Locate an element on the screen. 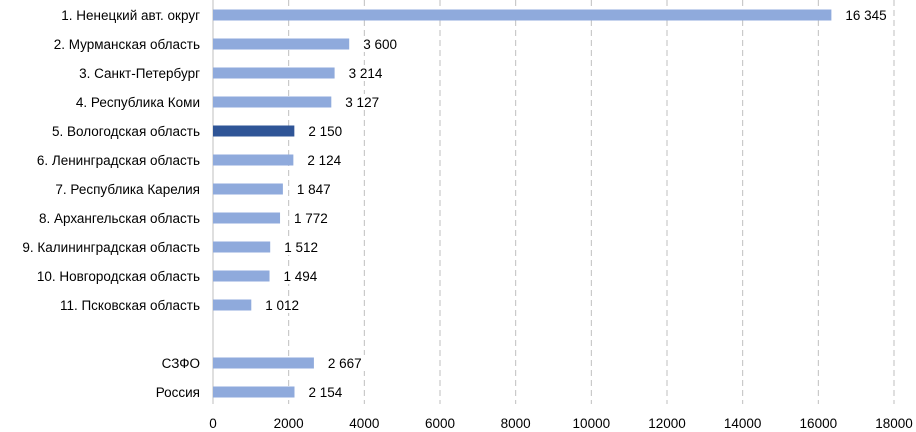  value-label: 1 494 is located at coordinates (301, 276).